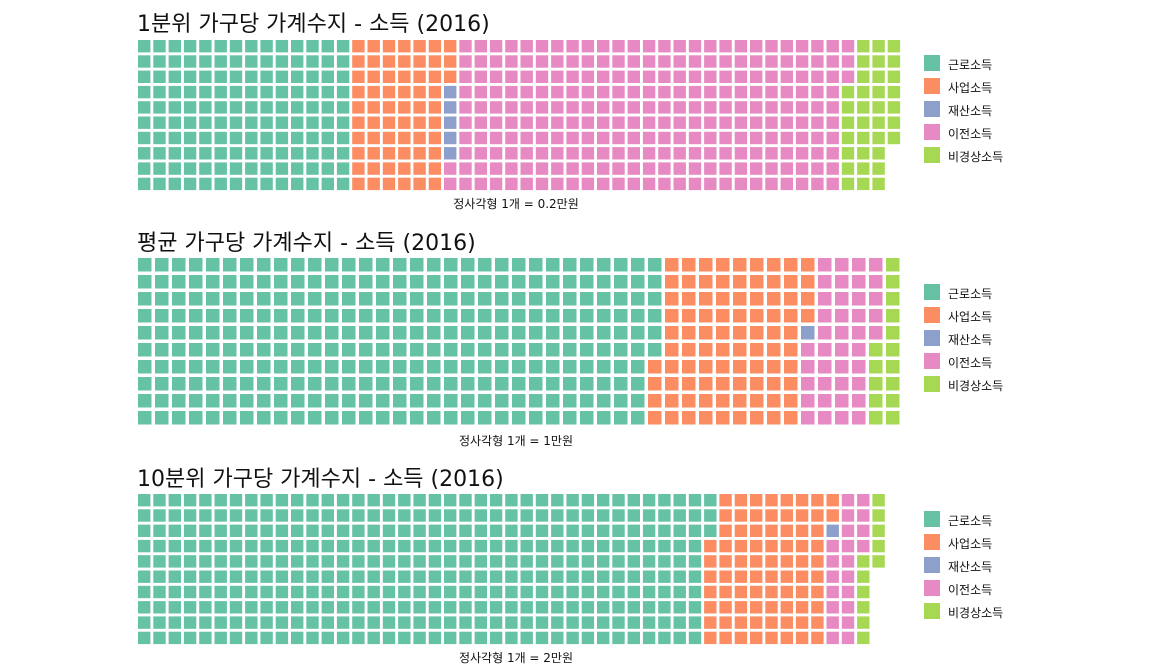  Describe the element at coordinates (970, 65) in the screenshot. I see `legend-label: 근로소득` at that location.